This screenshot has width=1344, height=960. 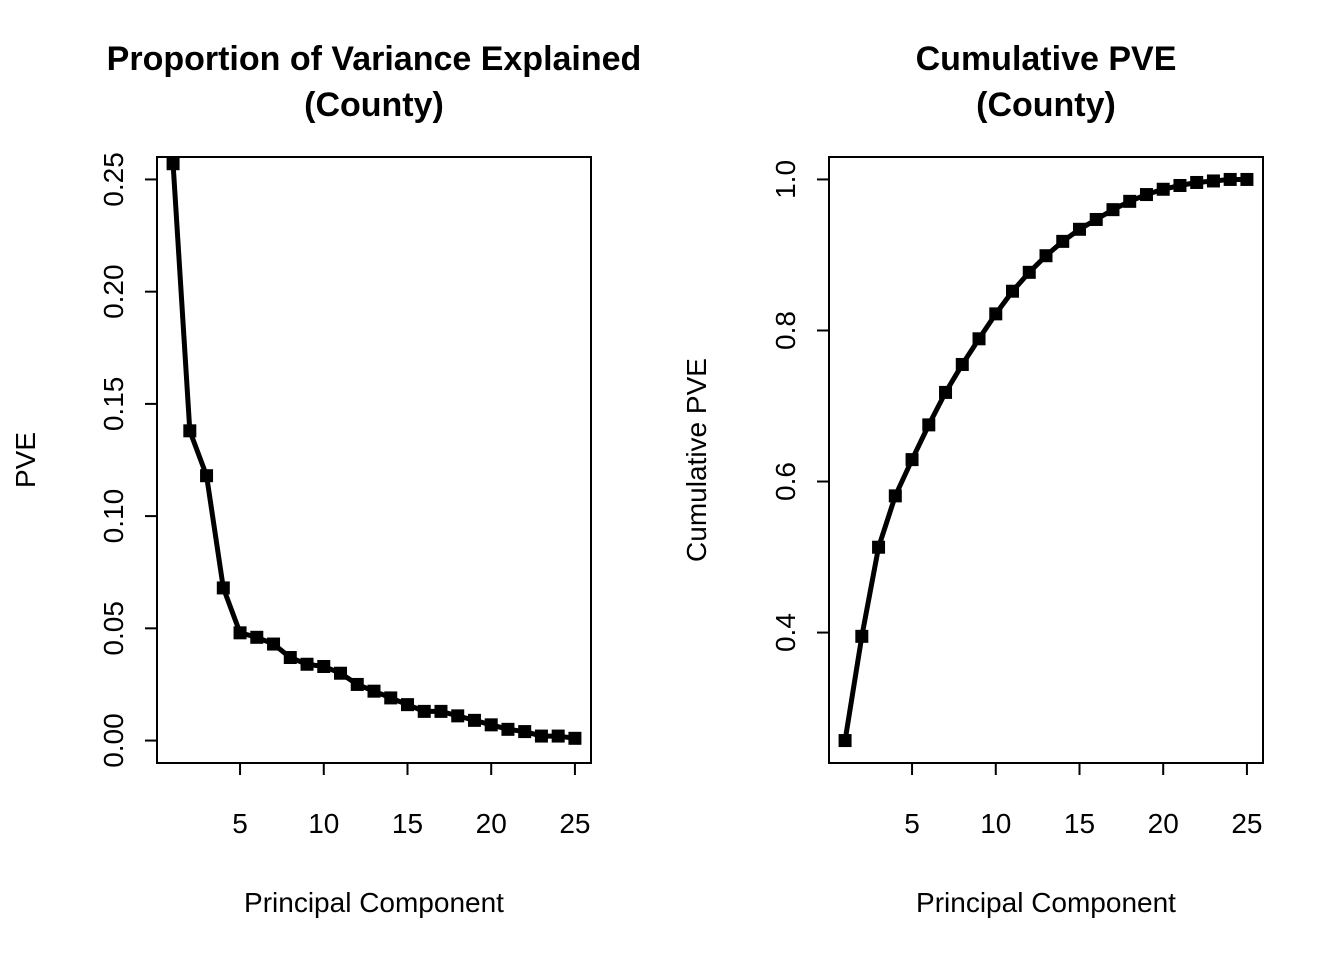 What do you see at coordinates (785, 330) in the screenshot?
I see `y-tick-label: 0.8` at bounding box center [785, 330].